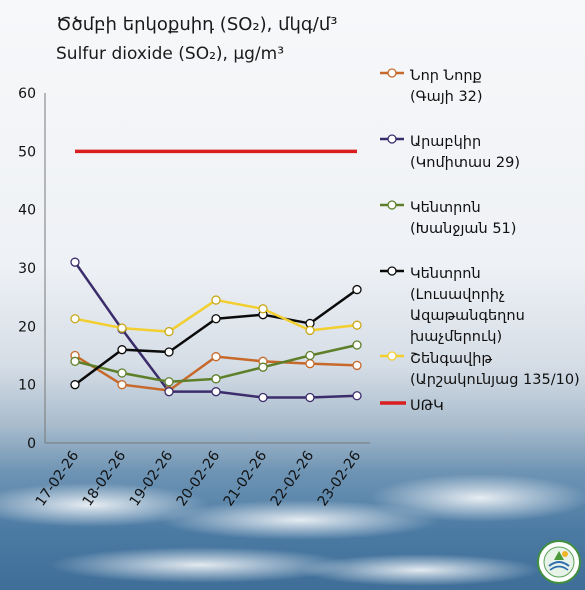  Describe the element at coordinates (465, 163) in the screenshot. I see `legend-label: (Կոմիտաս 29)` at that location.